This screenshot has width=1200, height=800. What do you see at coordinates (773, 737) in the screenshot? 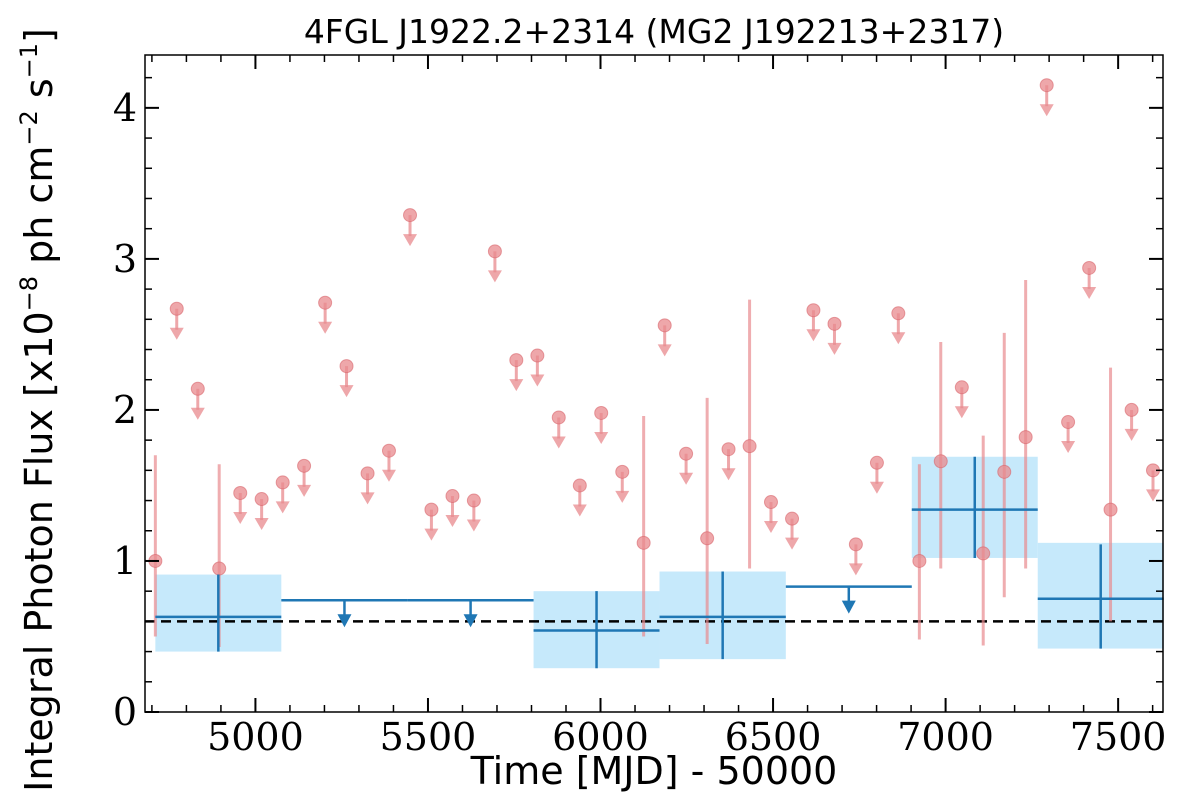
I see `x-tick-label: 6500` at bounding box center [773, 737].